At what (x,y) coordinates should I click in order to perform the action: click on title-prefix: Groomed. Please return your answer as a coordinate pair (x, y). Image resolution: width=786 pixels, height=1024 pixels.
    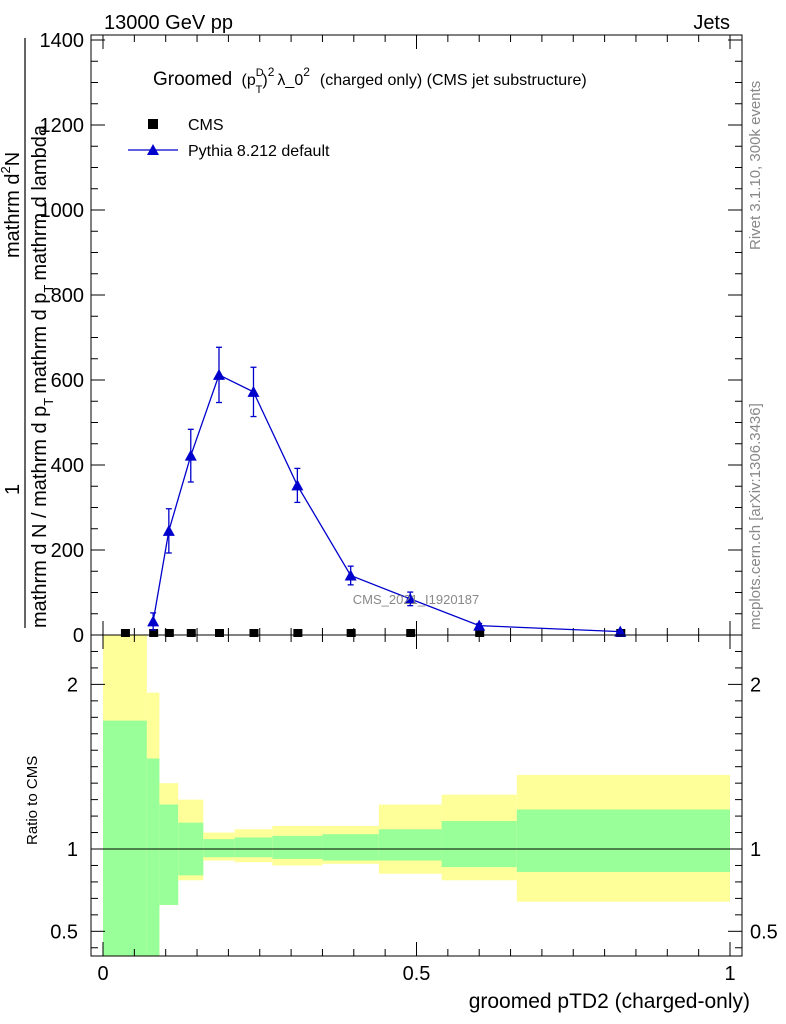
    Looking at the image, I should click on (192, 79).